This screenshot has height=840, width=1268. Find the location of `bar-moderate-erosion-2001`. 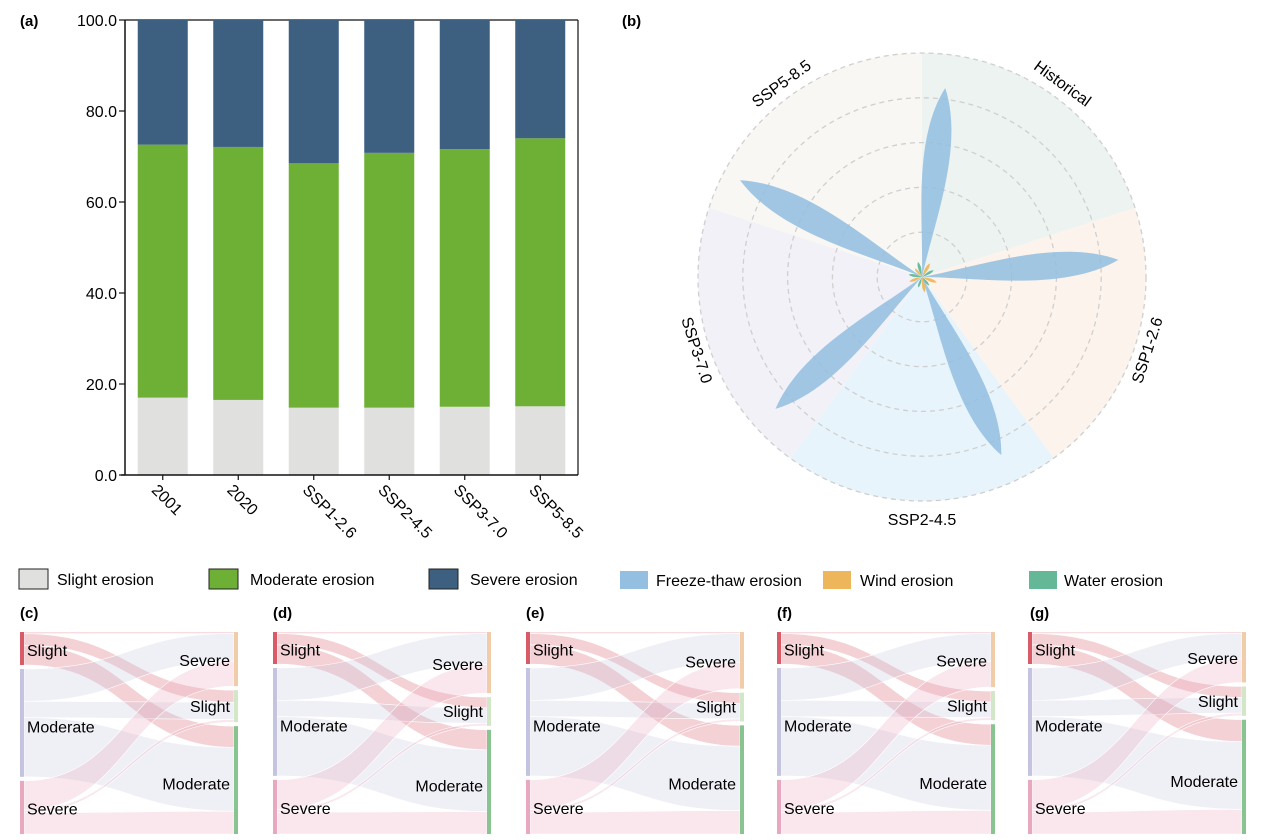

bar-moderate-erosion-2001 is located at coordinates (162, 271).